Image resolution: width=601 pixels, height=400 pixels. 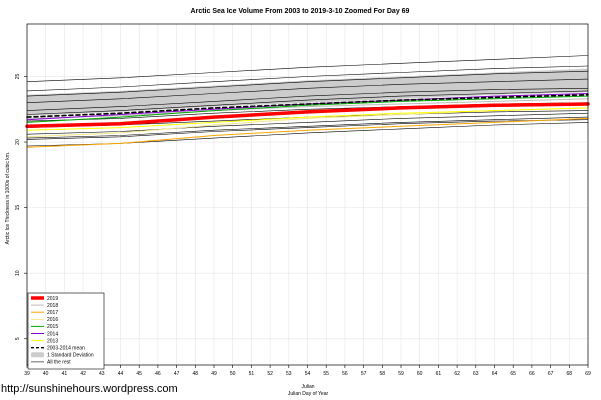 What do you see at coordinates (326, 374) in the screenshot?
I see `x-tick-label-55: 55` at bounding box center [326, 374].